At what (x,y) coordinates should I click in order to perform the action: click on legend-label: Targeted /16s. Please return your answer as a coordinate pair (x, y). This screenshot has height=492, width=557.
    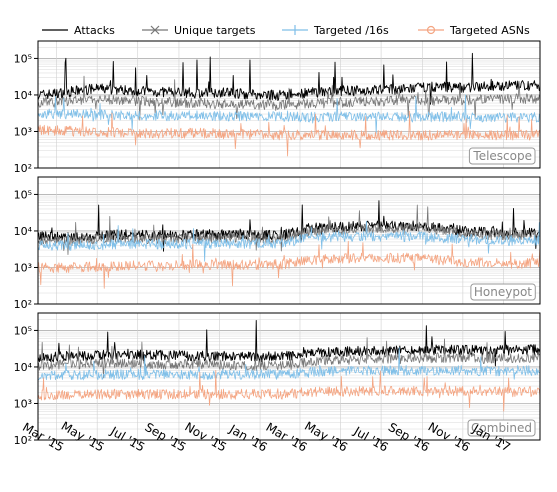
    Looking at the image, I should click on (351, 30).